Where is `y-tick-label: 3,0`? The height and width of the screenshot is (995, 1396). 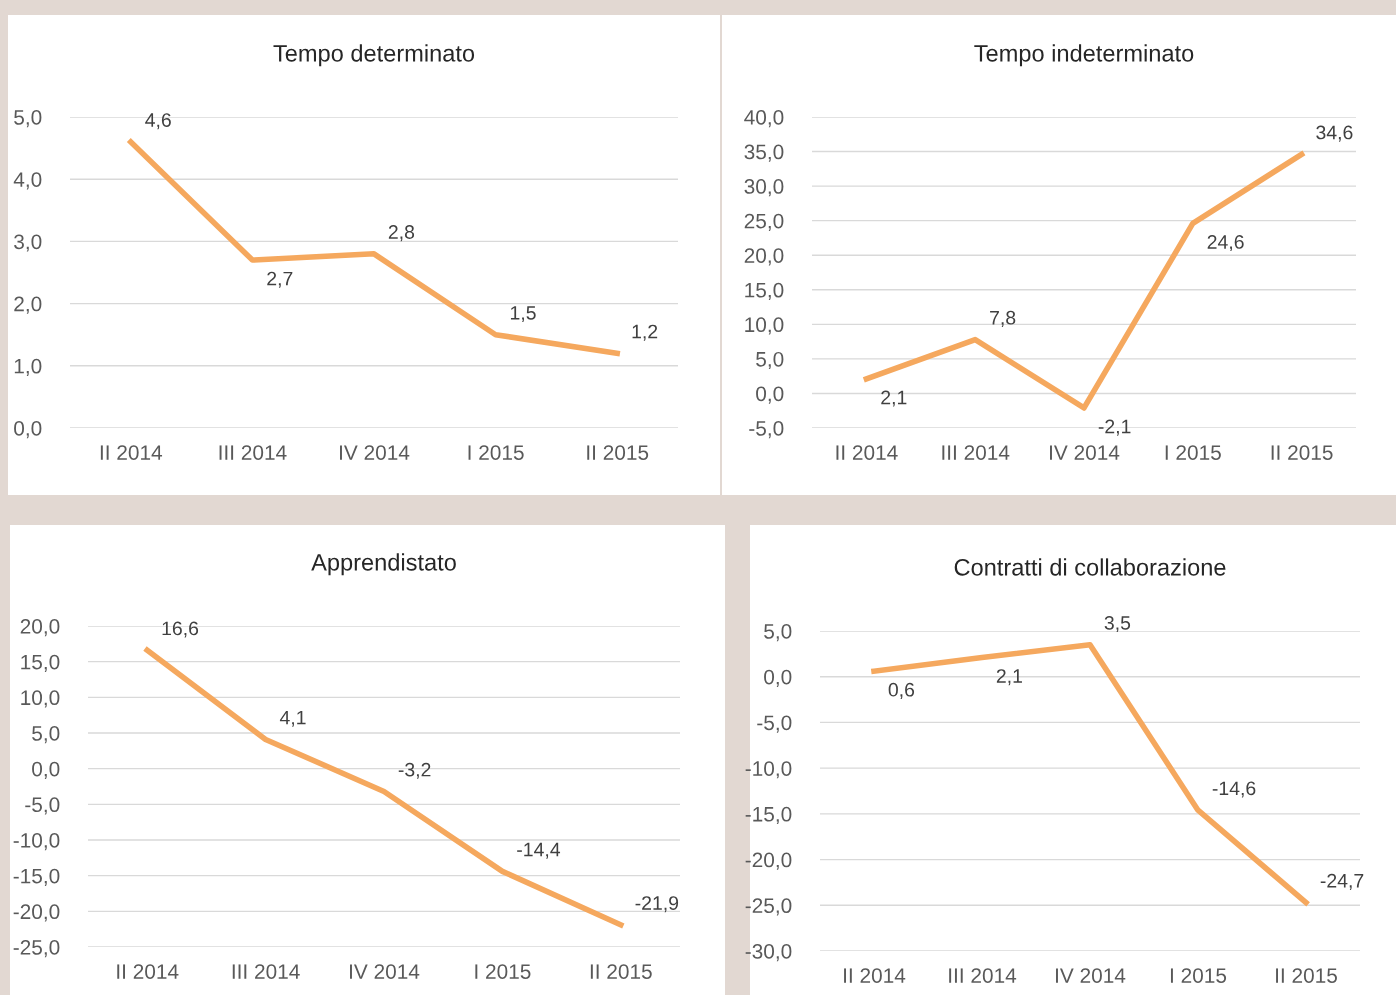
y-tick-label: 3,0 is located at coordinates (28, 243).